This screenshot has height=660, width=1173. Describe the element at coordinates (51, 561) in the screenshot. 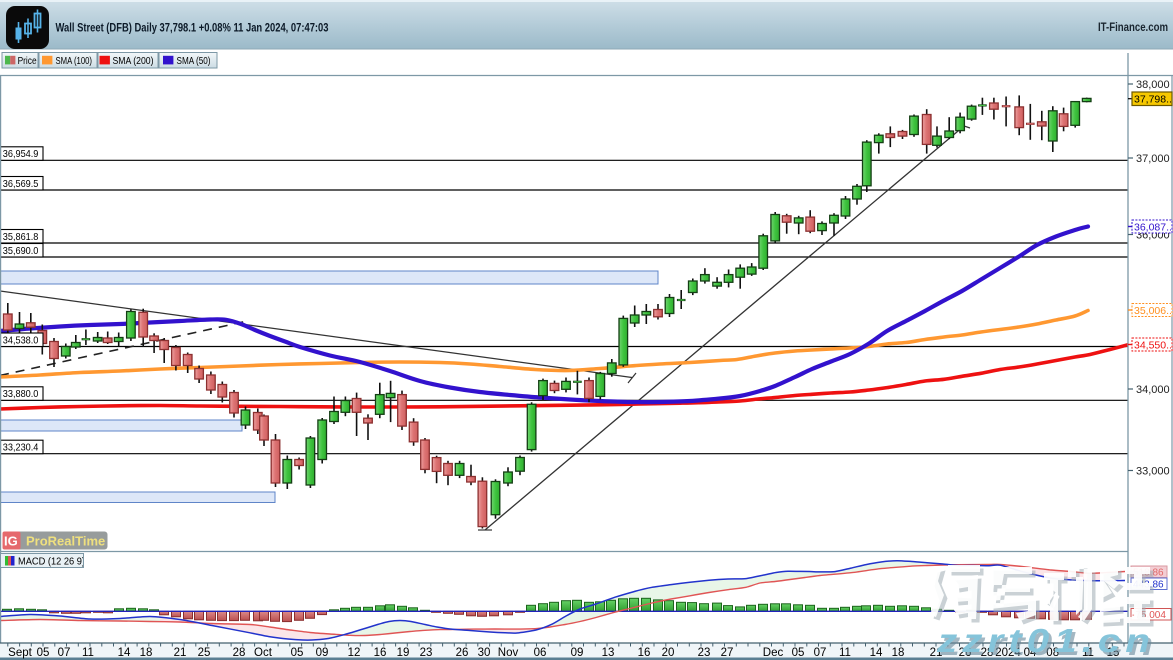

I see `svg-text: MACD (12 26 9)` at that location.